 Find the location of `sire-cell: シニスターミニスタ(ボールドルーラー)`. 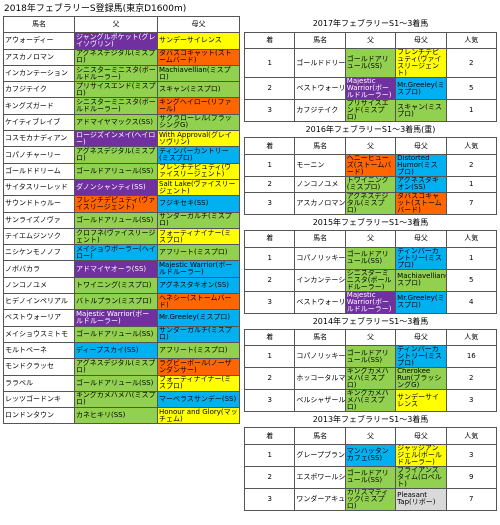

sire-cell: シニスターミニスタ(ボールドルーラー) is located at coordinates (116, 106).